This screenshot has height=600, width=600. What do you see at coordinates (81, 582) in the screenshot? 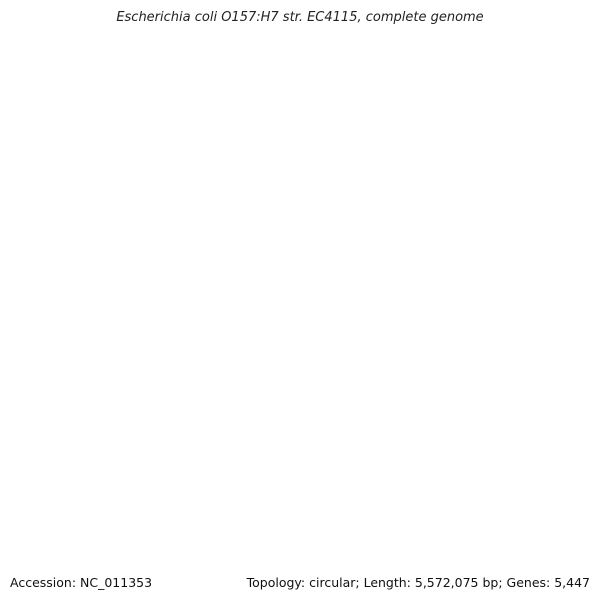
I see `accession-text: Accession: NC_011353` at bounding box center [81, 582].